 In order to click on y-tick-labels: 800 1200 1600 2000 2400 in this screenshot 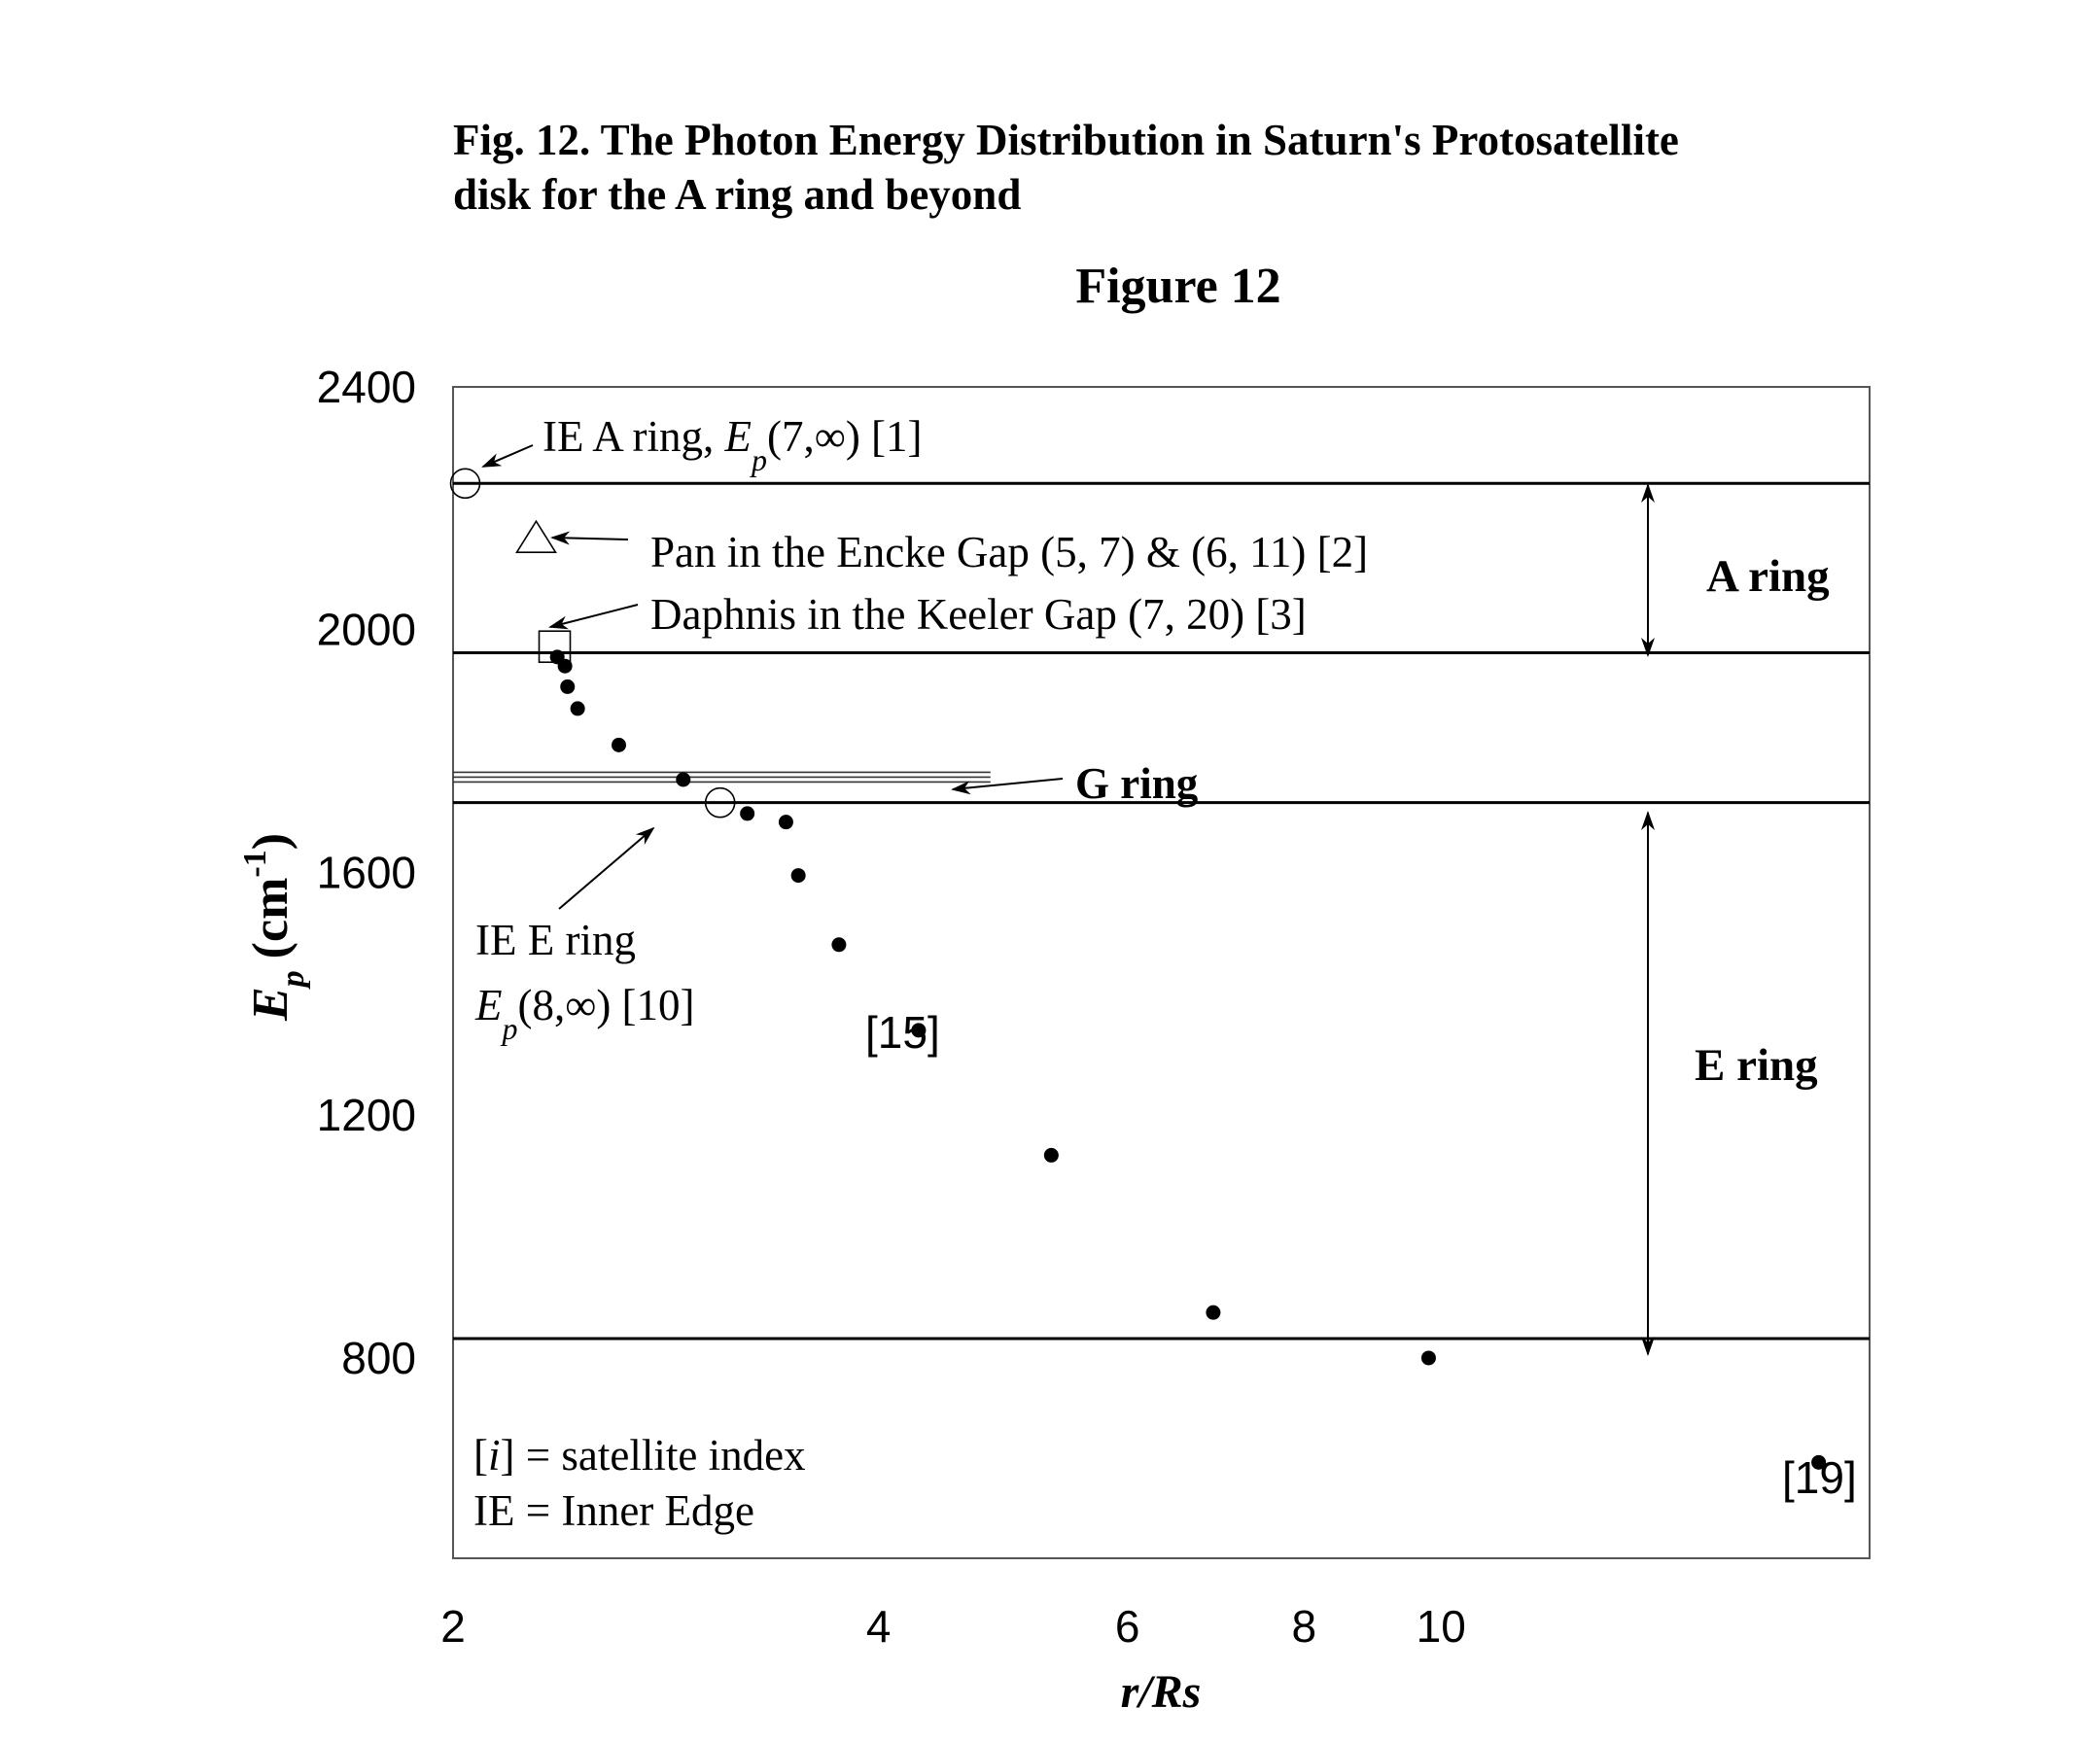, I will do `click(366, 872)`.